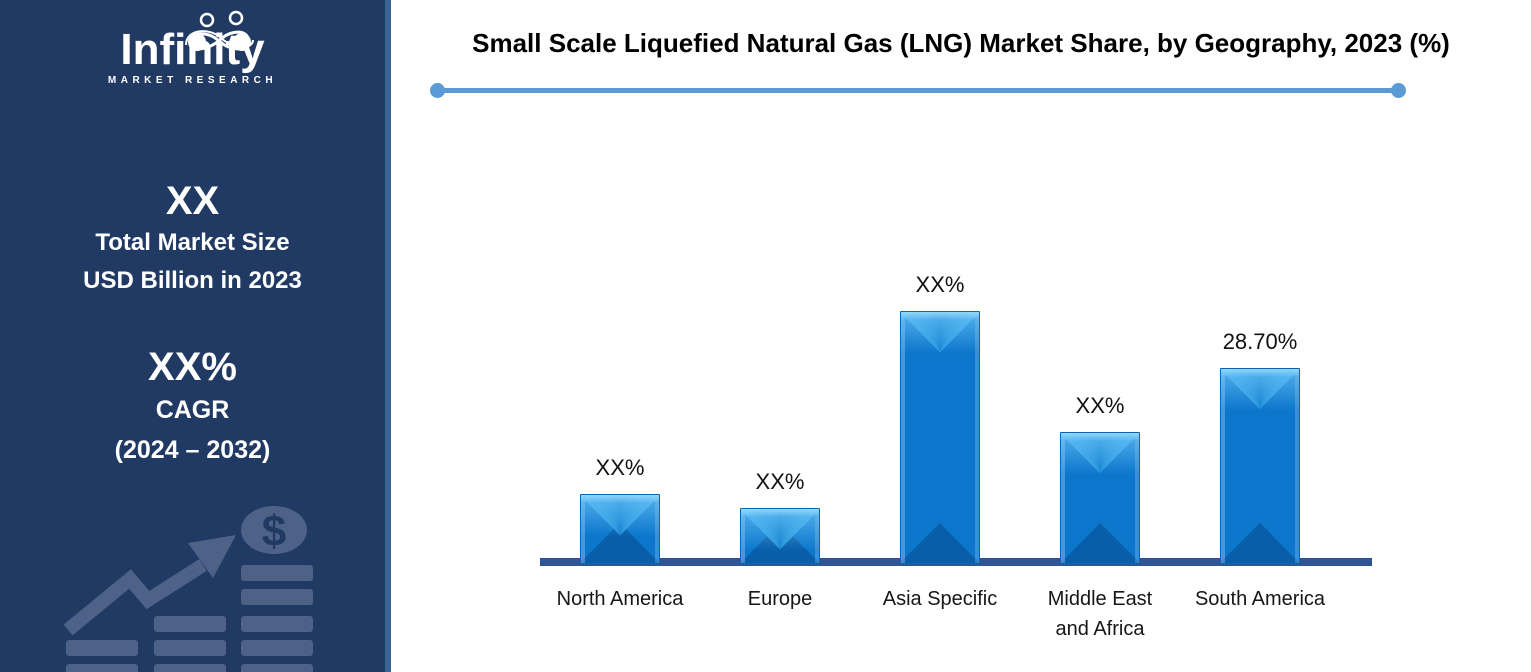  I want to click on dollar-sign: $, so click(274, 531).